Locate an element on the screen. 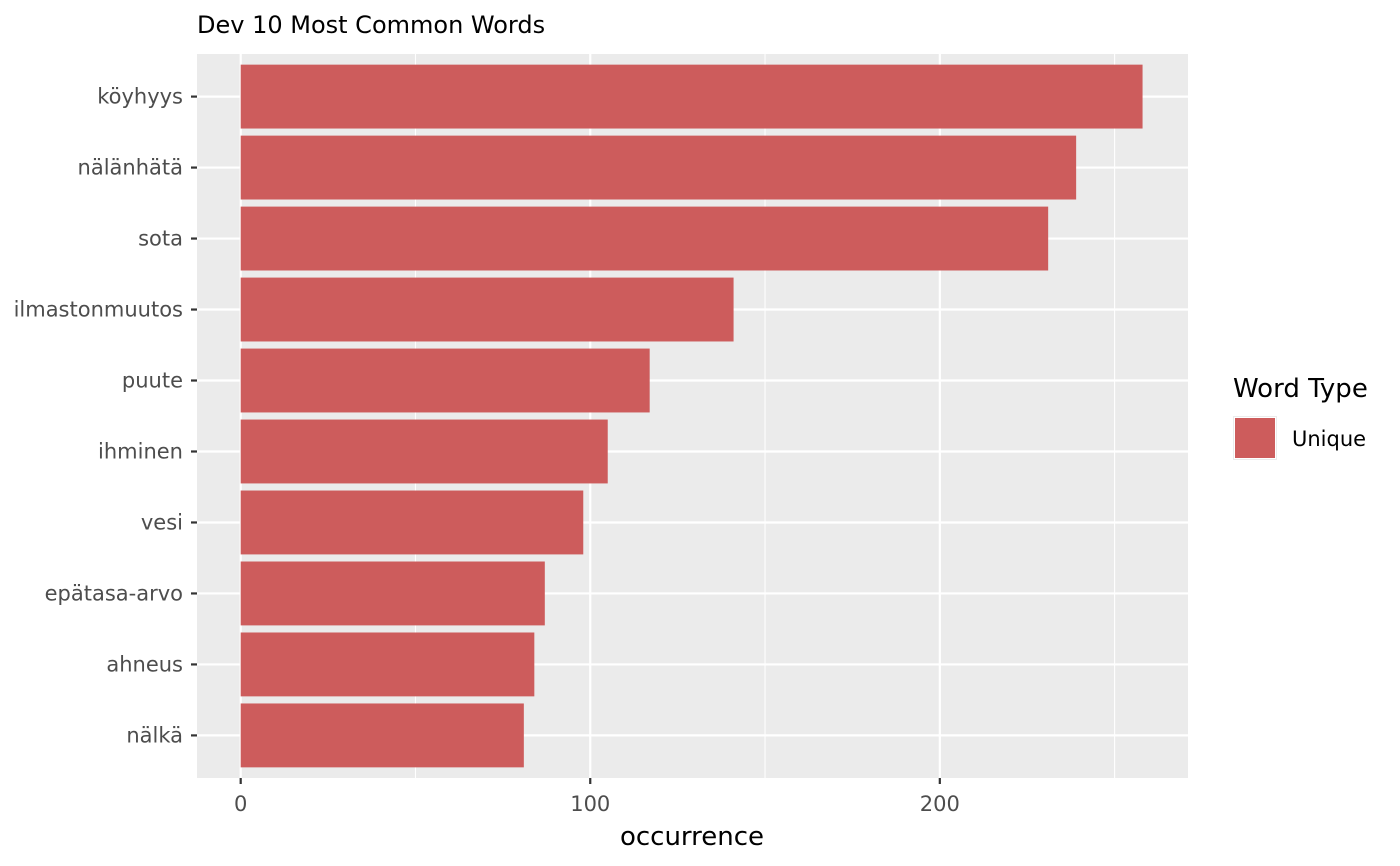  y-tick-label: nälänhätä is located at coordinates (130, 168).